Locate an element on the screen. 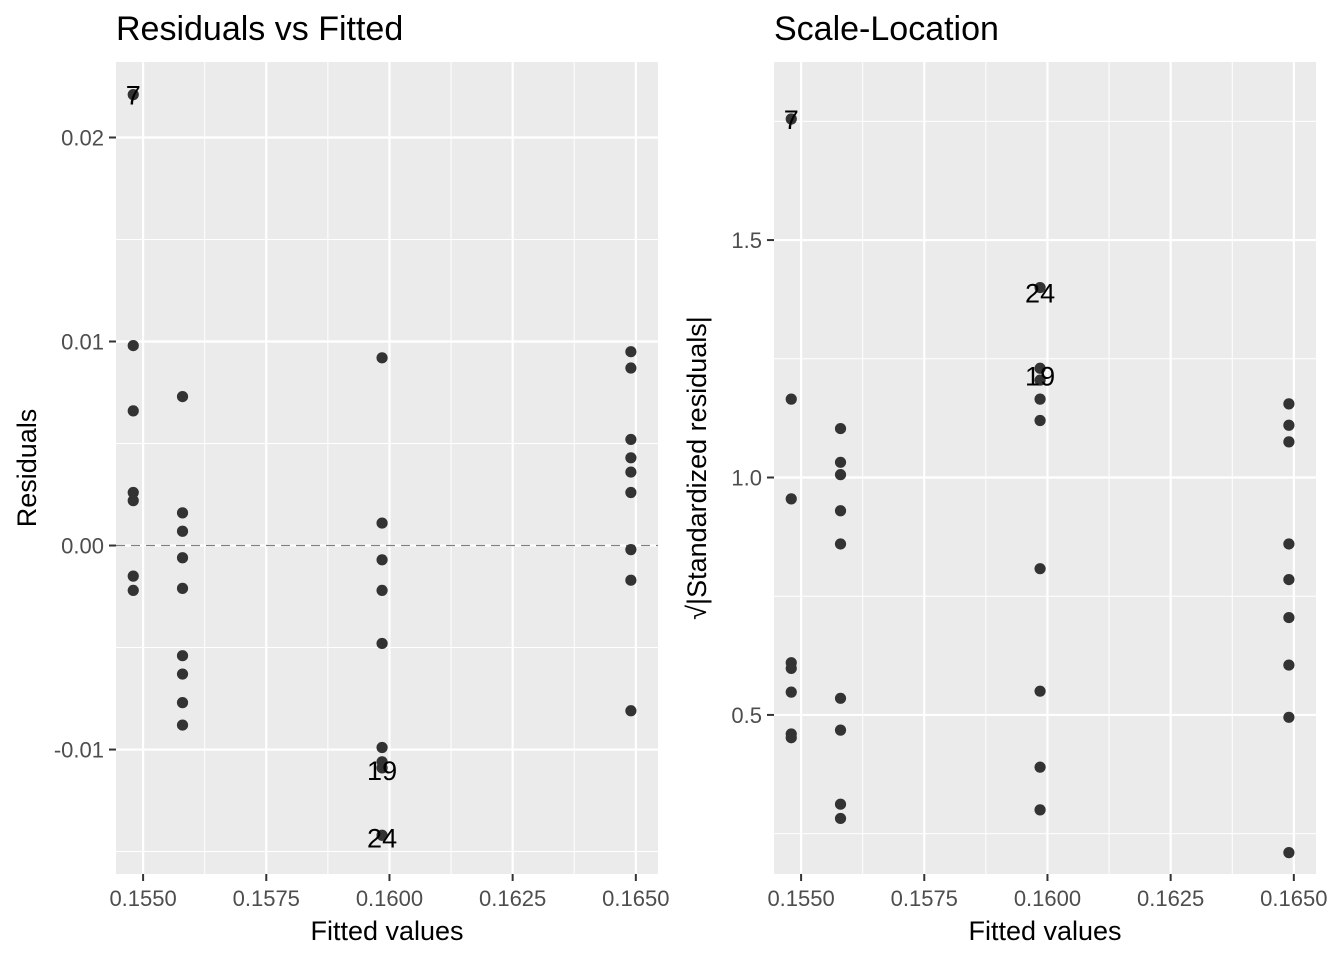 Image resolution: width=1344 pixels, height=960 pixels. panel-title: Residuals vs Fitted is located at coordinates (259, 29).